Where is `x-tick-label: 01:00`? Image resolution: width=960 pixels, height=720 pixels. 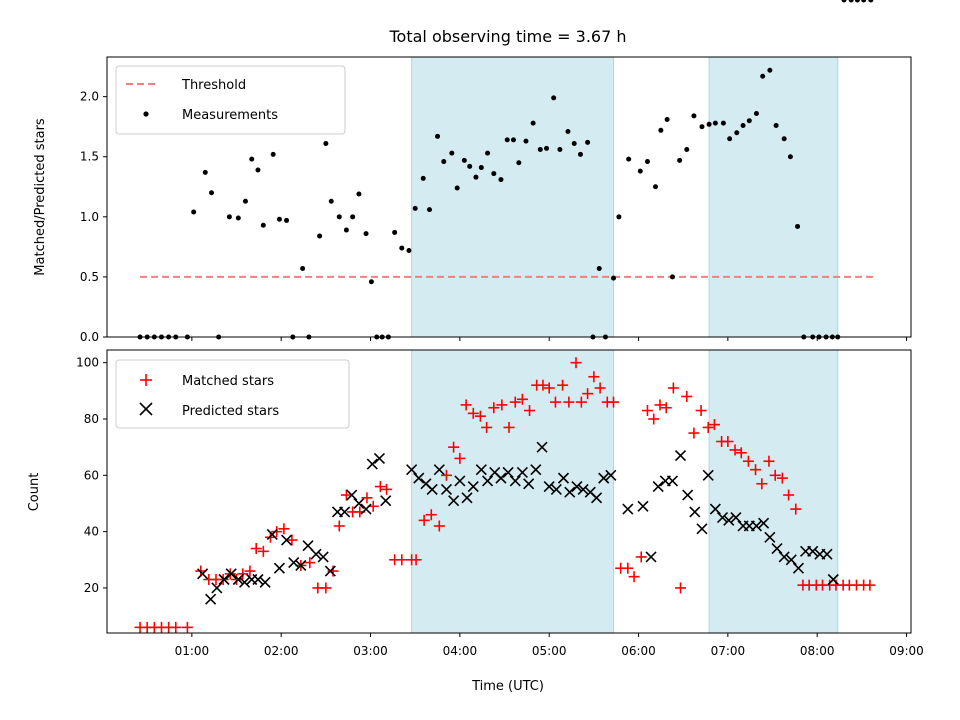
x-tick-label: 01:00 is located at coordinates (192, 651).